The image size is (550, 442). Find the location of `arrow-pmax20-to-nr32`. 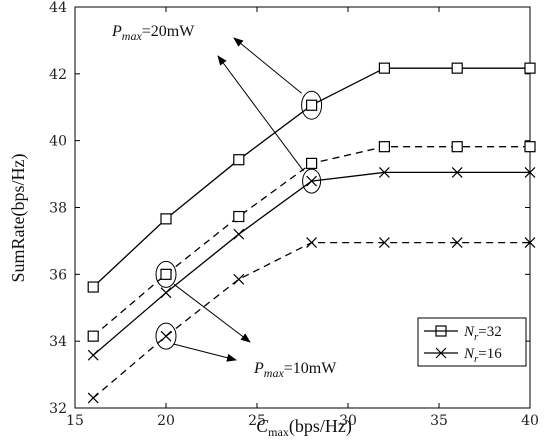

arrow-pmax20-to-nr32 is located at coordinates (267, 65).